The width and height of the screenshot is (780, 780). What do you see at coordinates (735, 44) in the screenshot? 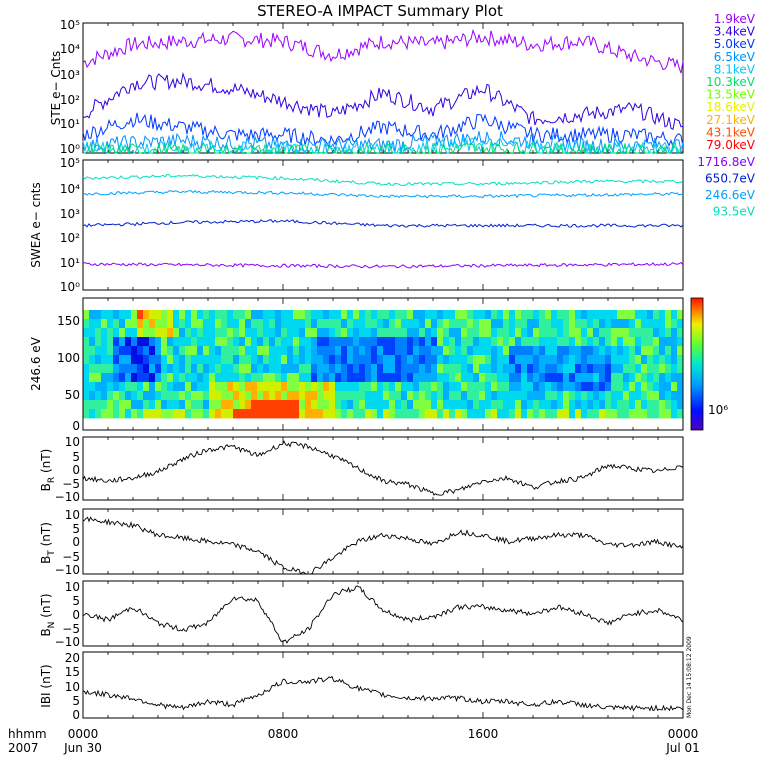
I see `ste-legend-item: 5.0keV` at bounding box center [735, 44].